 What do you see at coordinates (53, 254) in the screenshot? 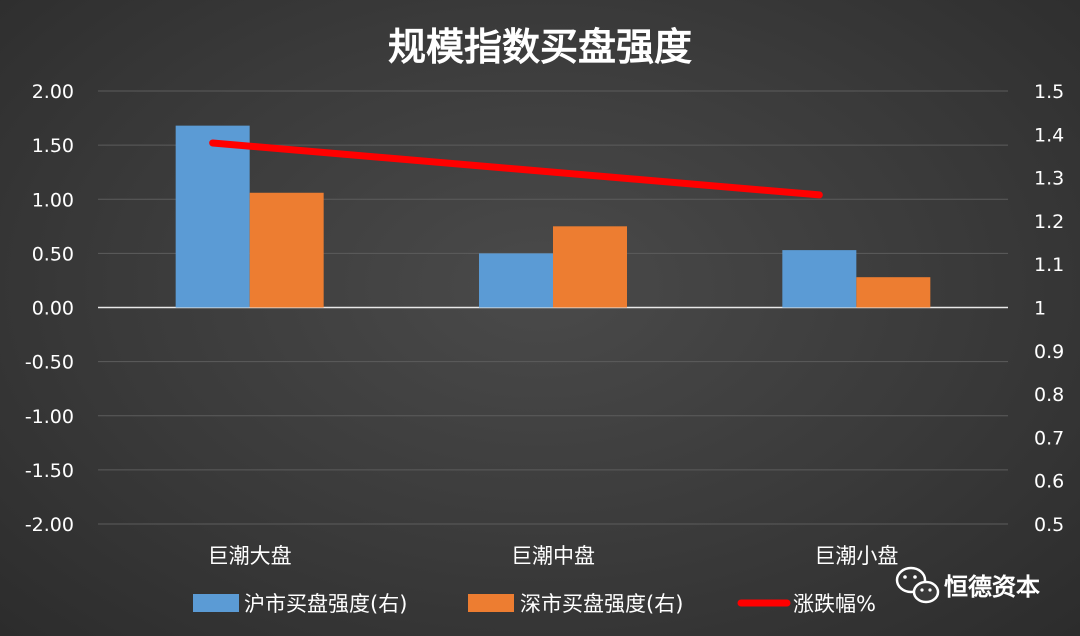
I see `left-tick-label: 0.50` at bounding box center [53, 254].